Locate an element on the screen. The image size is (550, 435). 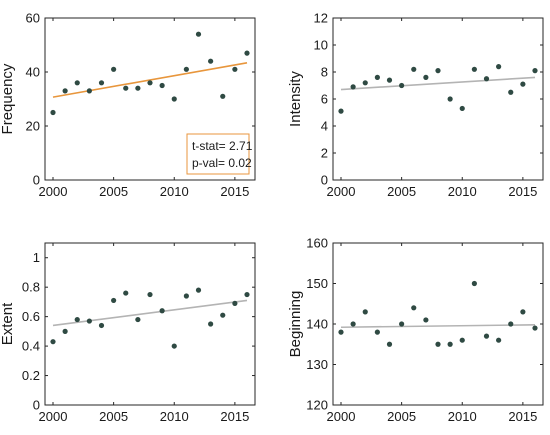
y-tick-label: 160 is located at coordinates (317, 243).